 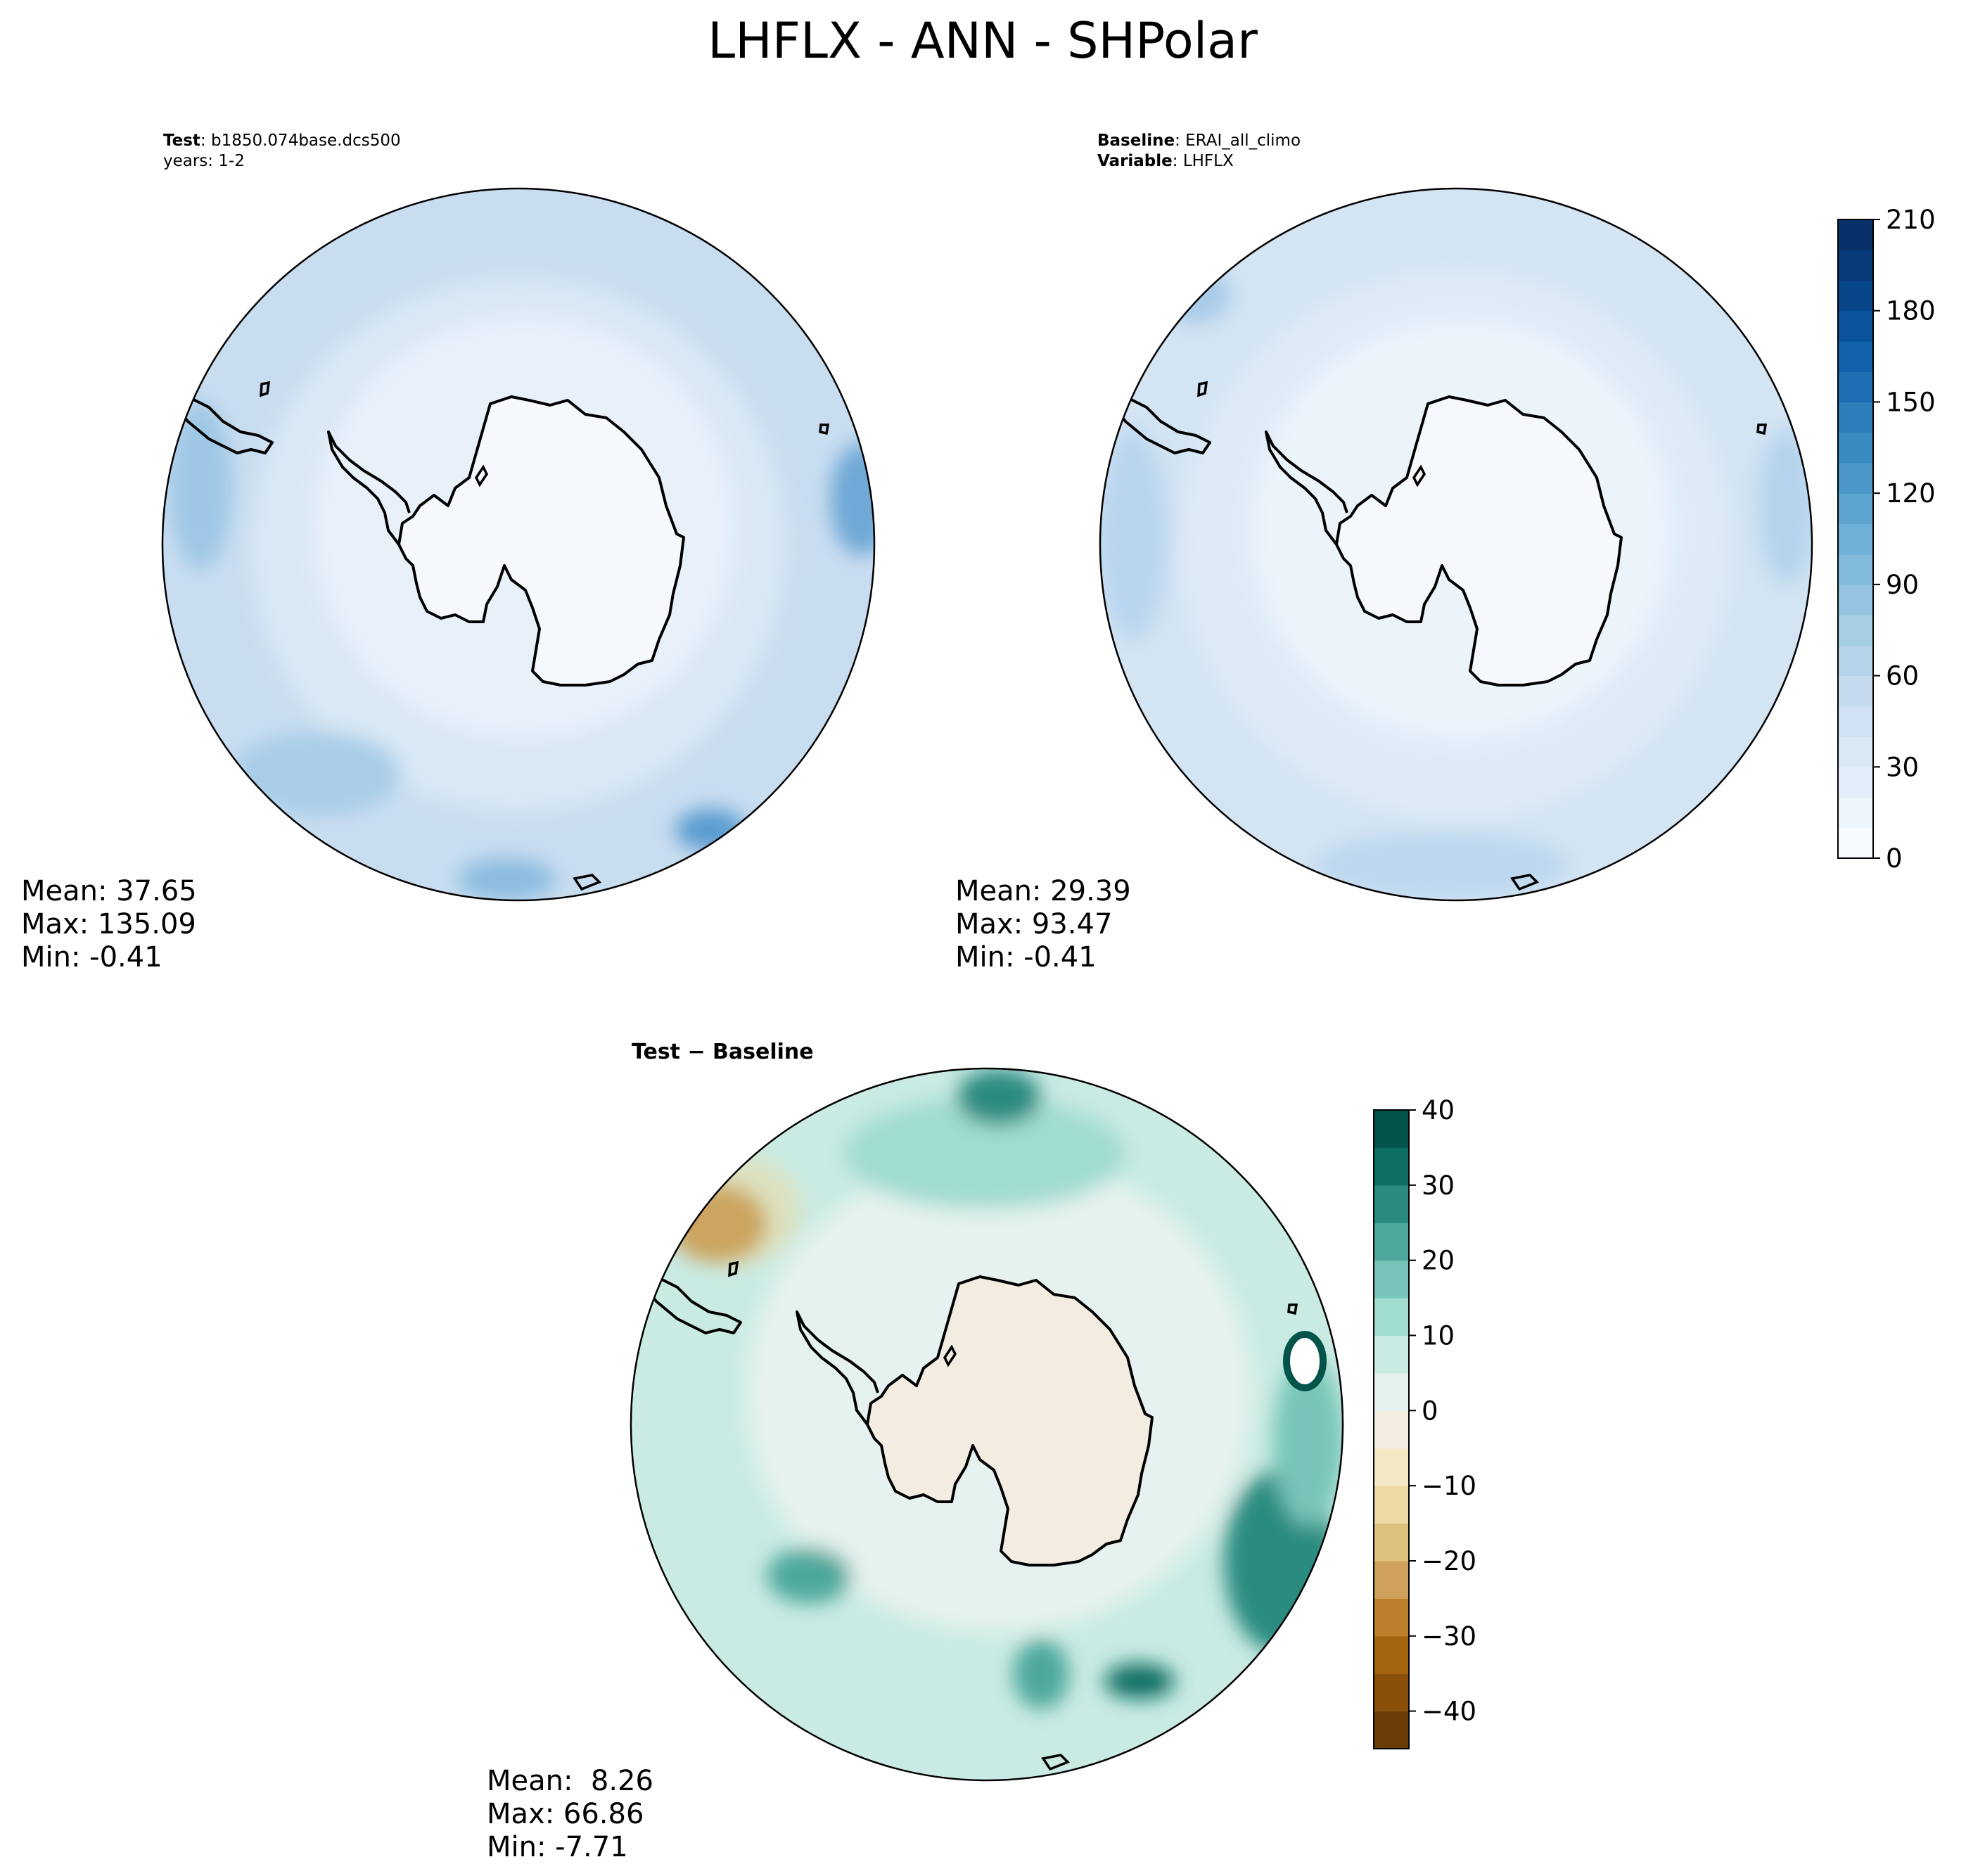 What do you see at coordinates (369, 488) in the screenshot?
I see `panel-test-peninsula-coastline` at bounding box center [369, 488].